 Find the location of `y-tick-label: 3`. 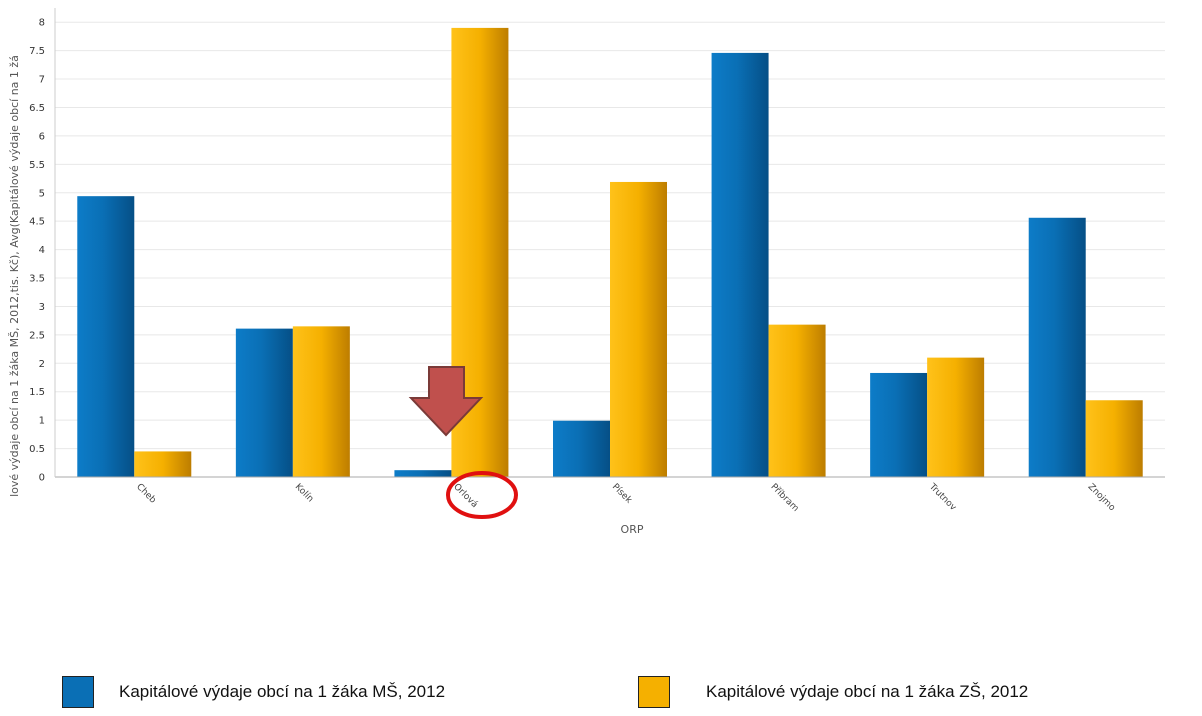

y-tick-label: 3 is located at coordinates (42, 307).